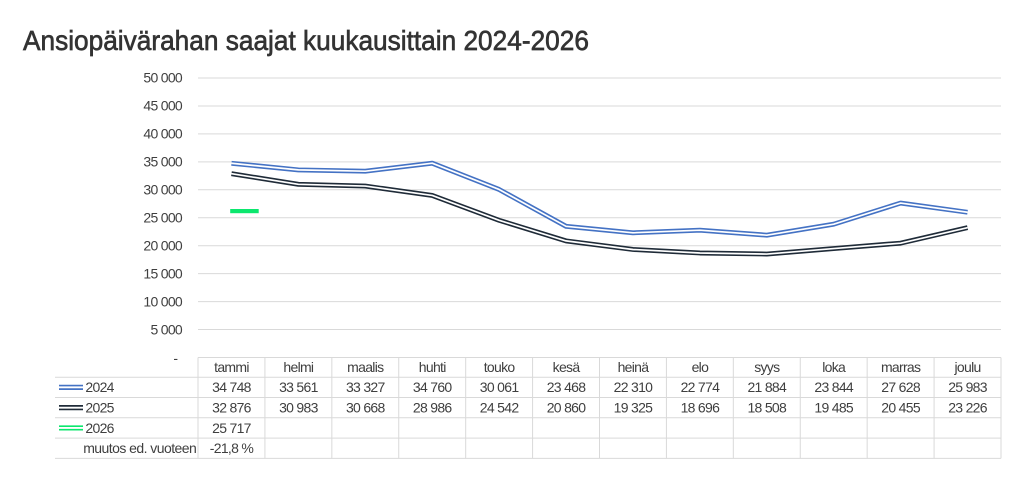  What do you see at coordinates (567, 367) in the screenshot?
I see `svg-text: kesä` at bounding box center [567, 367].